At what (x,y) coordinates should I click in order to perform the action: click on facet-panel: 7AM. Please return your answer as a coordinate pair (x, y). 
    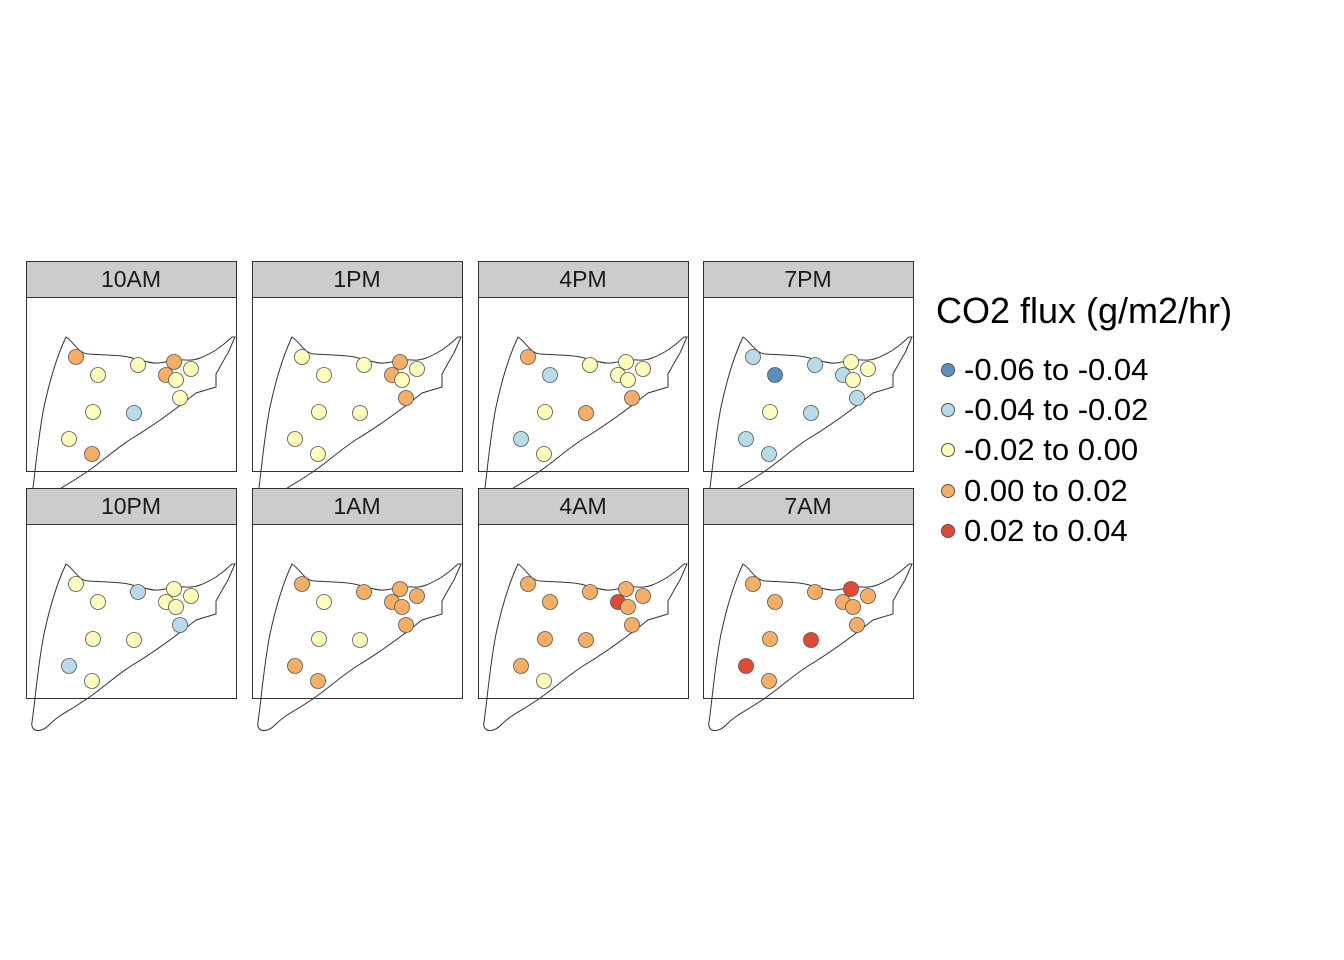
    Looking at the image, I should click on (808, 609).